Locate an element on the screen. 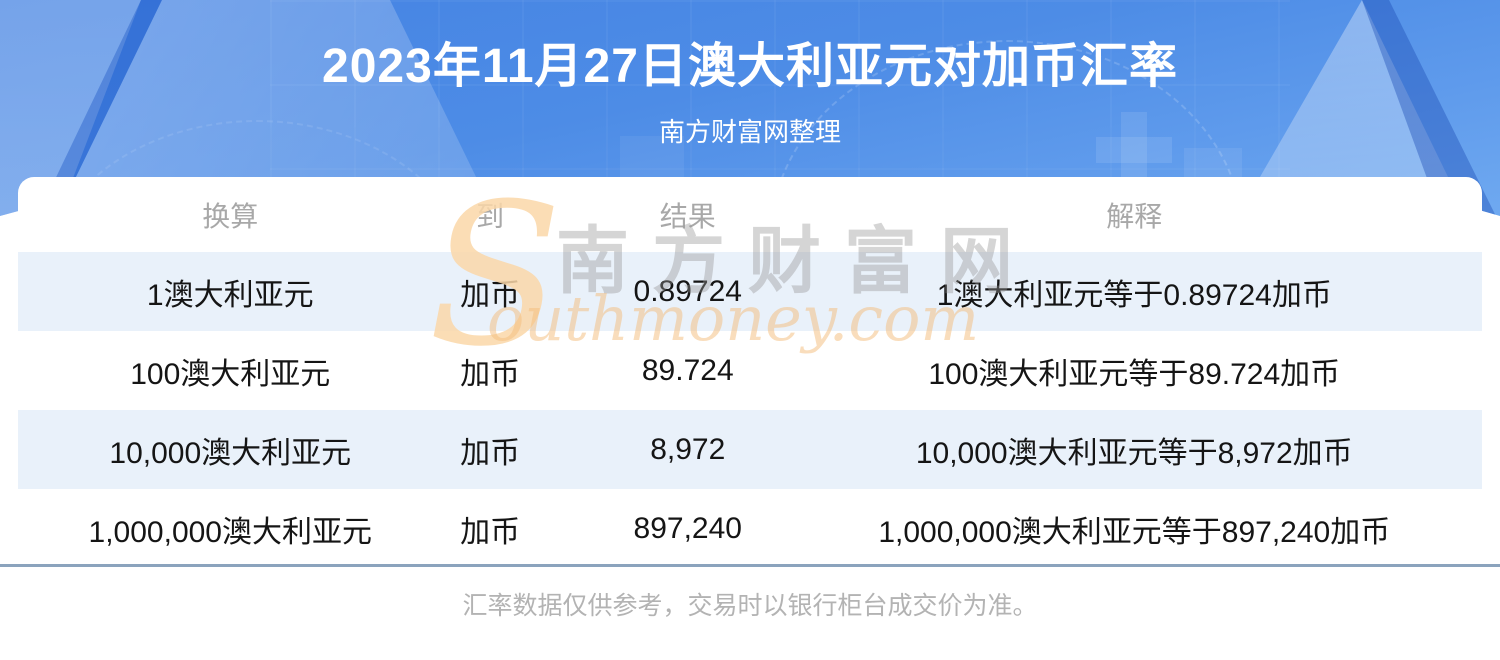 The height and width of the screenshot is (660, 1500). cell-result: 89.724 is located at coordinates (687, 370).